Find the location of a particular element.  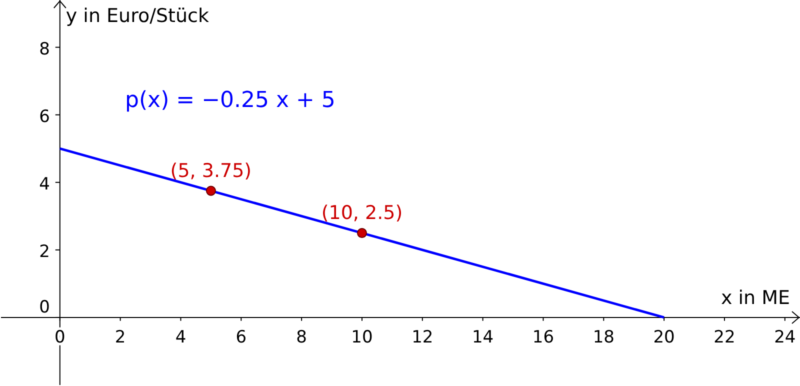

y-tick-label: 6 is located at coordinates (44, 116).